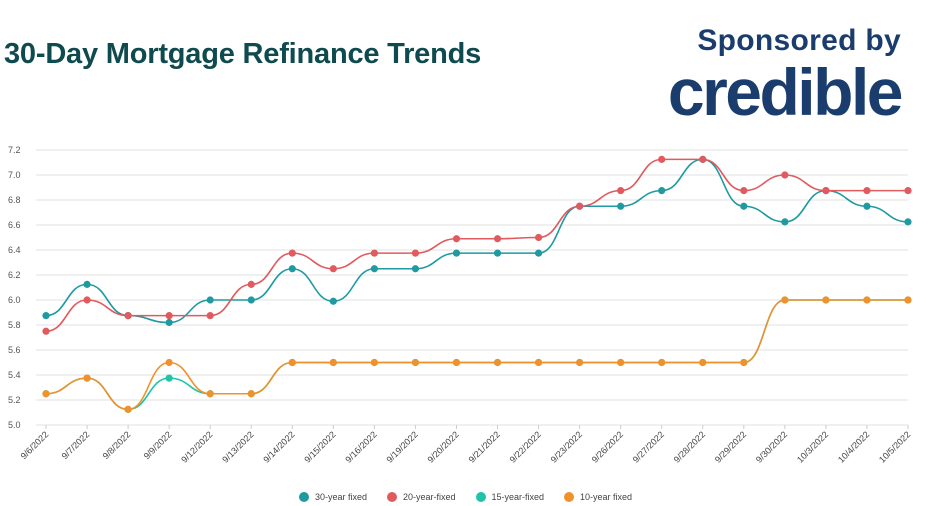 This screenshot has width=931, height=506. What do you see at coordinates (401, 446) in the screenshot?
I see `x-tick-label: 9/19/2022` at bounding box center [401, 446].